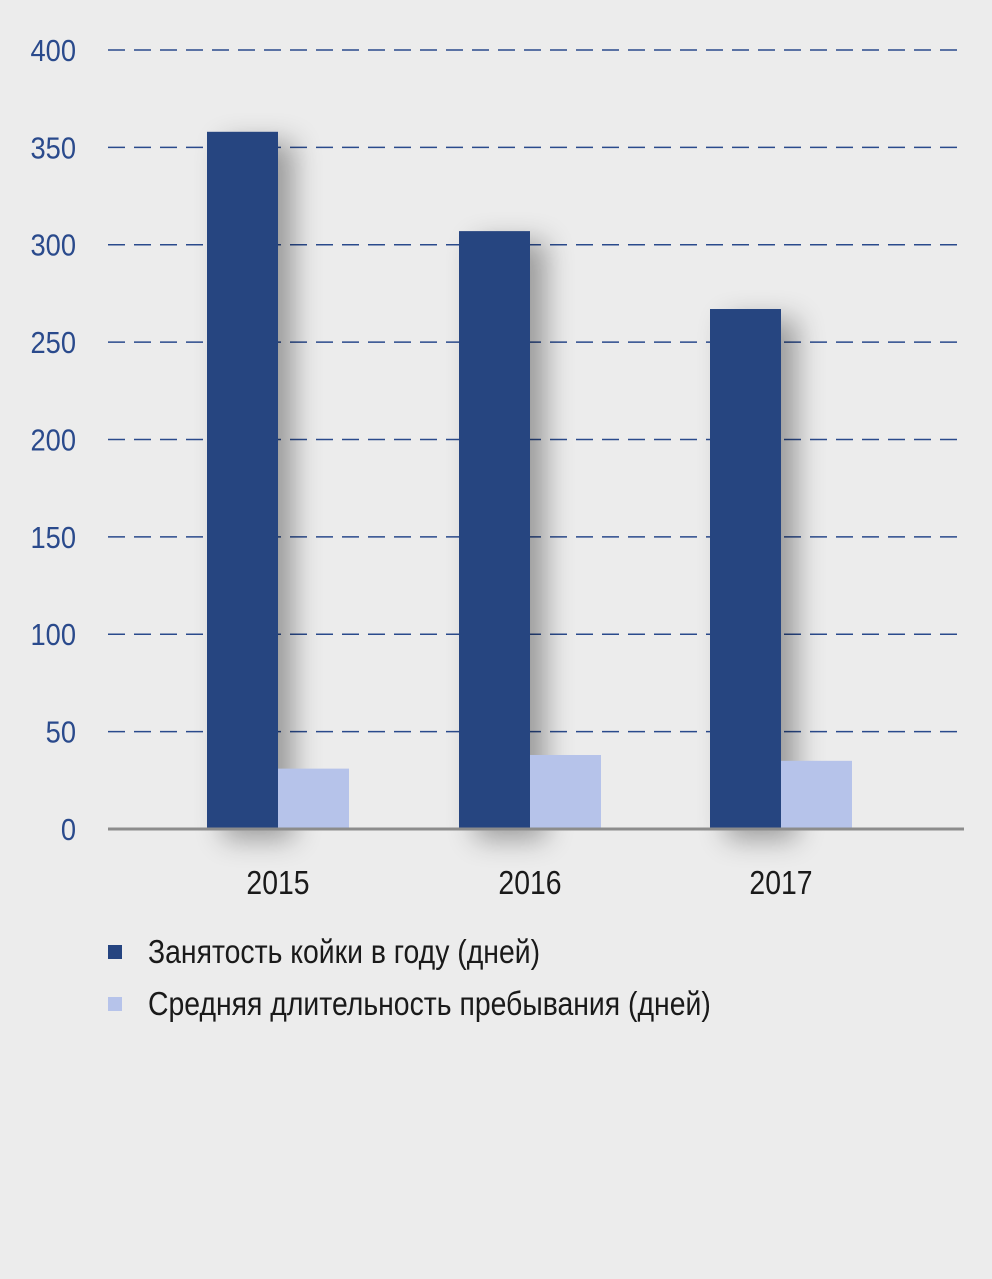 This screenshot has width=992, height=1279. I want to click on bar-bed-occupancy-2015, so click(242, 480).